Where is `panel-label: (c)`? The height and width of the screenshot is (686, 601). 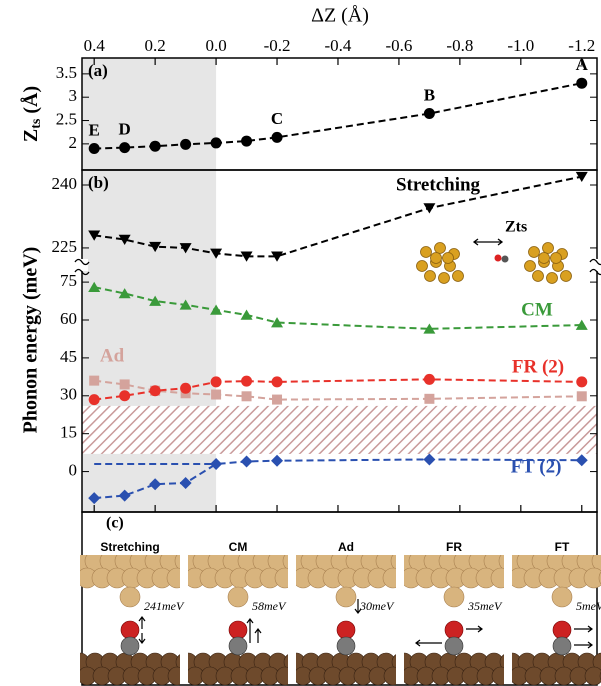
panel-label: (c) is located at coordinates (115, 523).